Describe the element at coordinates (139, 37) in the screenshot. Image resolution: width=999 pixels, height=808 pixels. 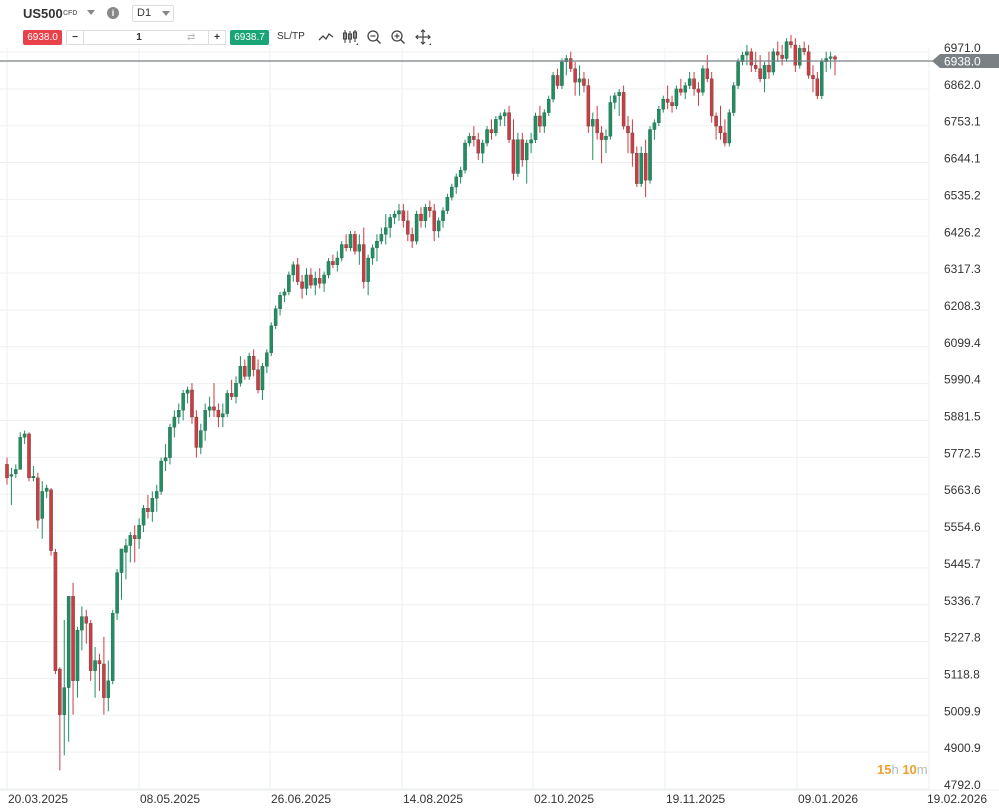
I see `quantity-input: 1` at that location.